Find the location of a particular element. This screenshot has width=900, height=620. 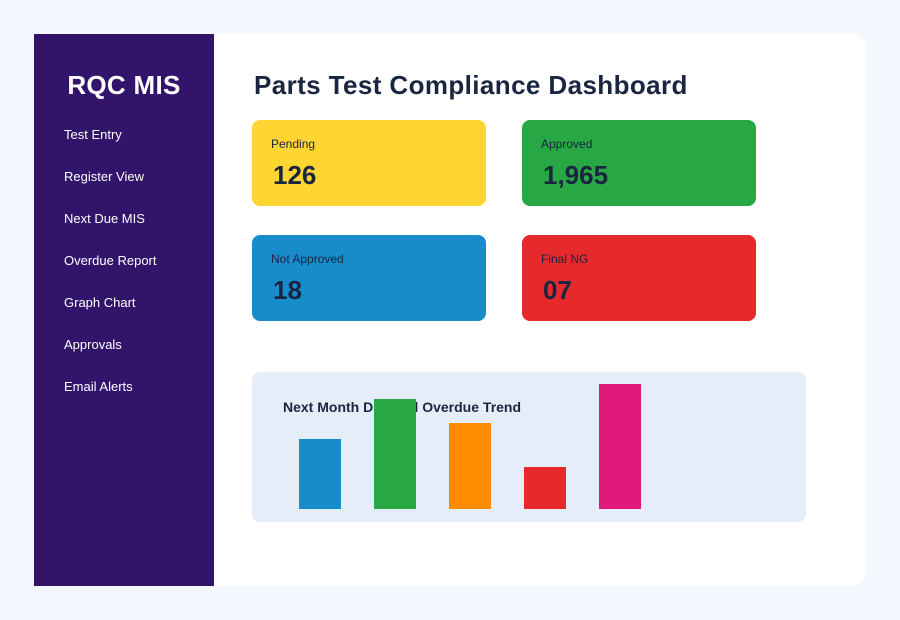

trend-chart-panel: Next Month Due and Overdue Trend is located at coordinates (529, 447).